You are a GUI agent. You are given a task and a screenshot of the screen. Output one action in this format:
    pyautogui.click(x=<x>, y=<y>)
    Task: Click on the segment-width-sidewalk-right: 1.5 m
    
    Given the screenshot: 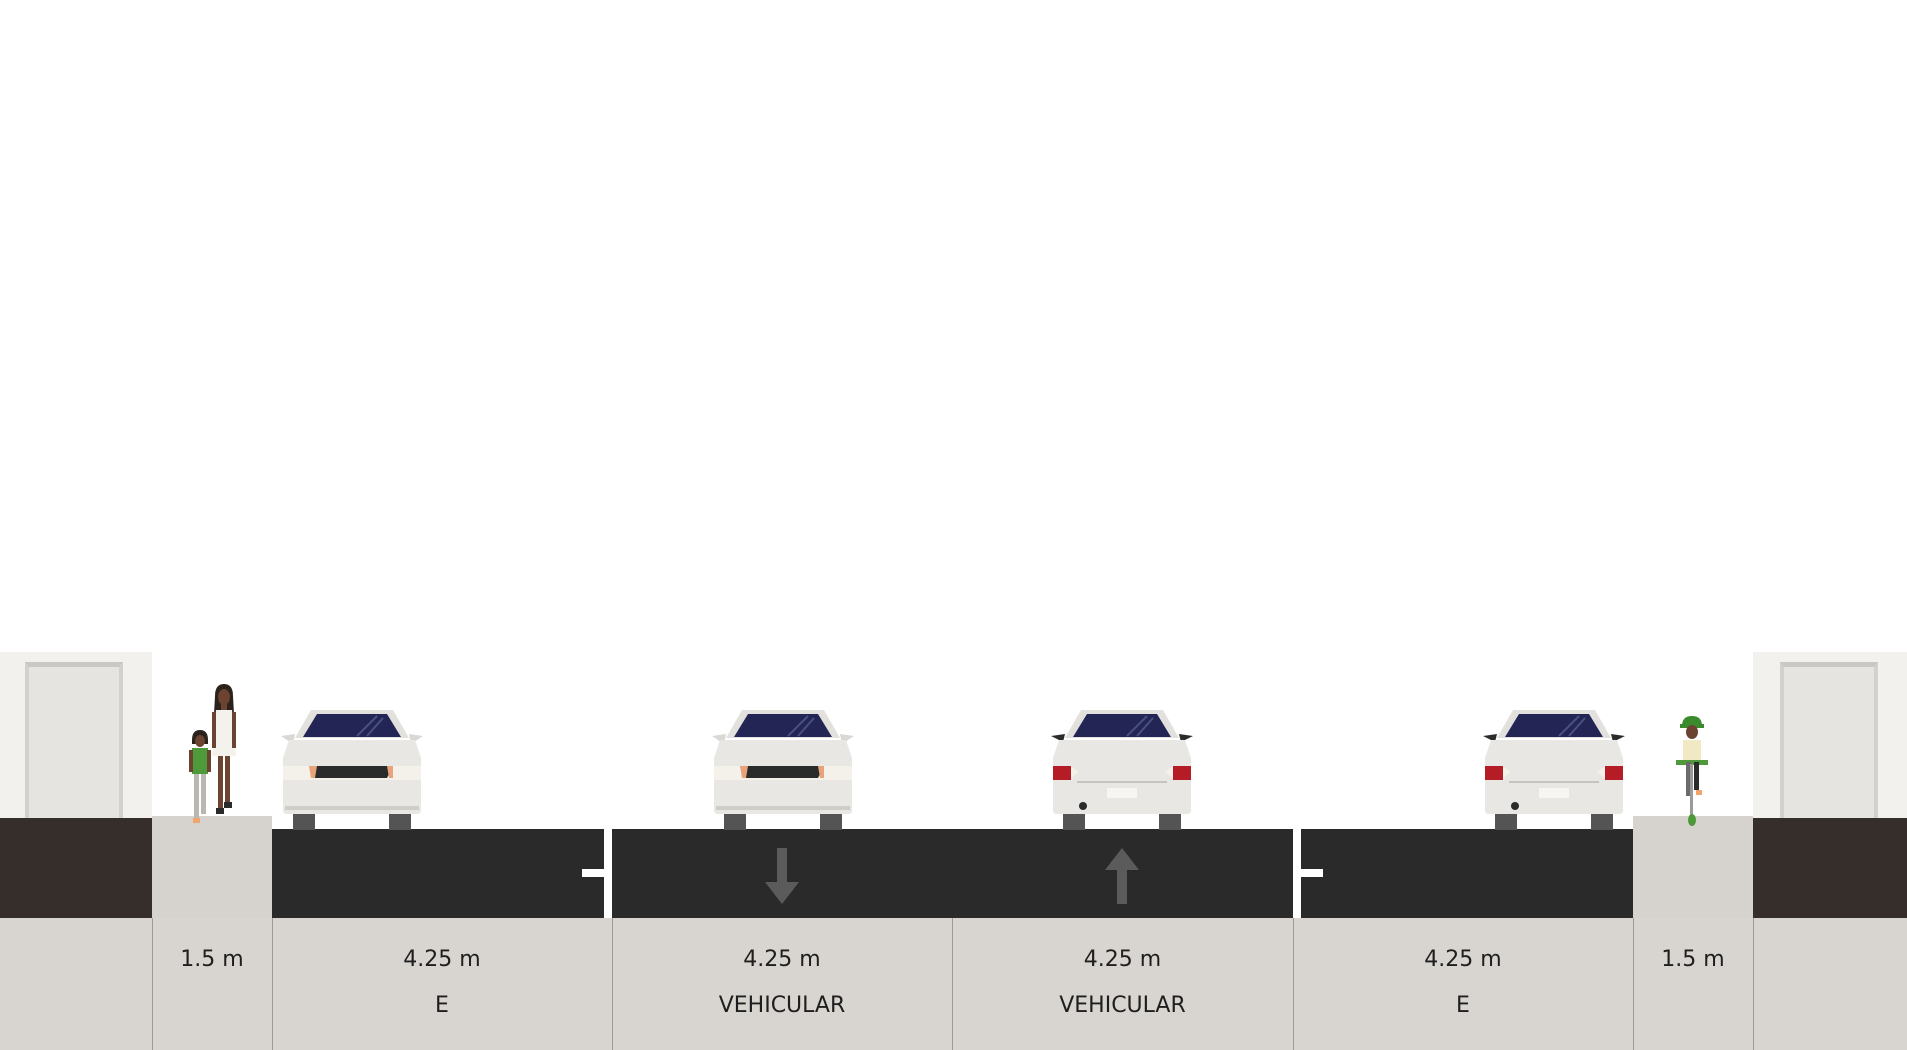 What is the action you would take?
    pyautogui.click(x=1693, y=959)
    